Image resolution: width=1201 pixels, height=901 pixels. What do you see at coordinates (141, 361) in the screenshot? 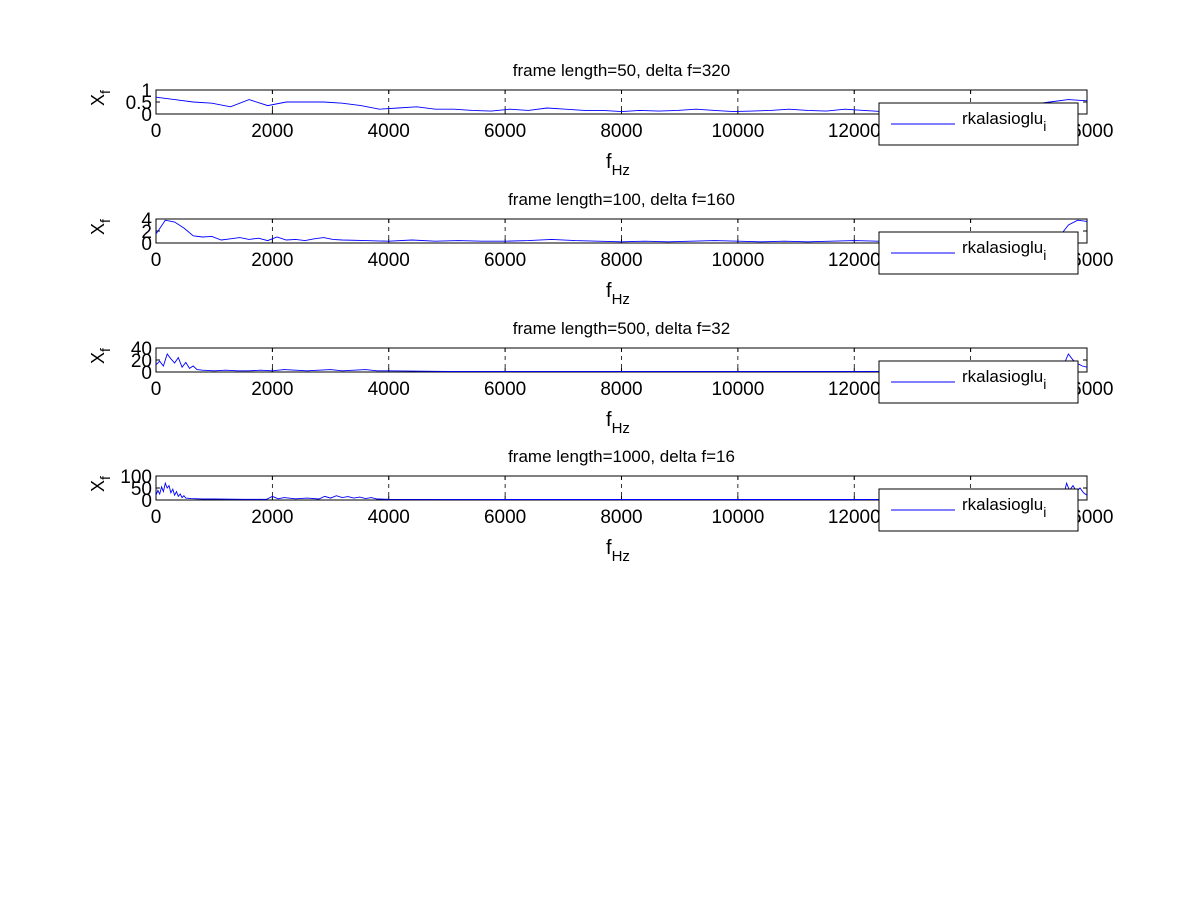
I see `y-tick-label: 20` at bounding box center [141, 361].